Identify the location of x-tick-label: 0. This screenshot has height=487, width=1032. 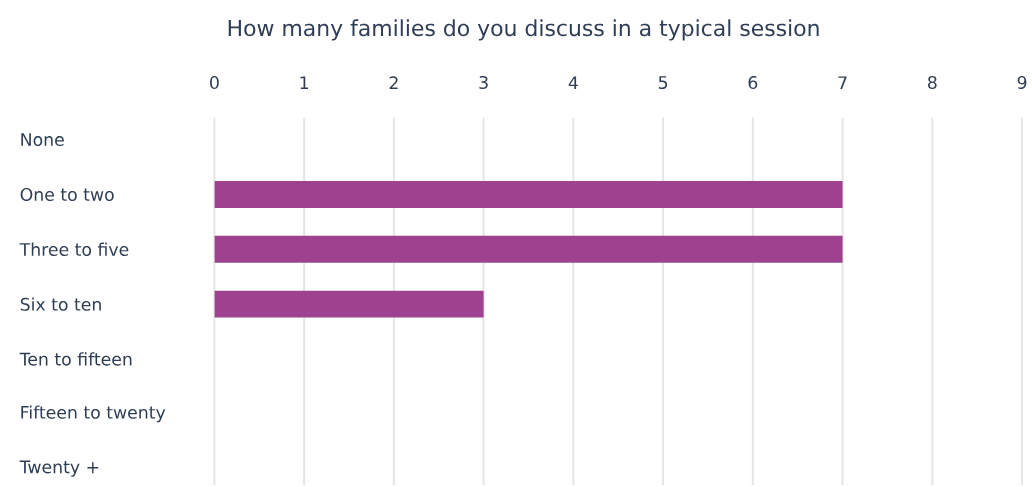
(214, 83).